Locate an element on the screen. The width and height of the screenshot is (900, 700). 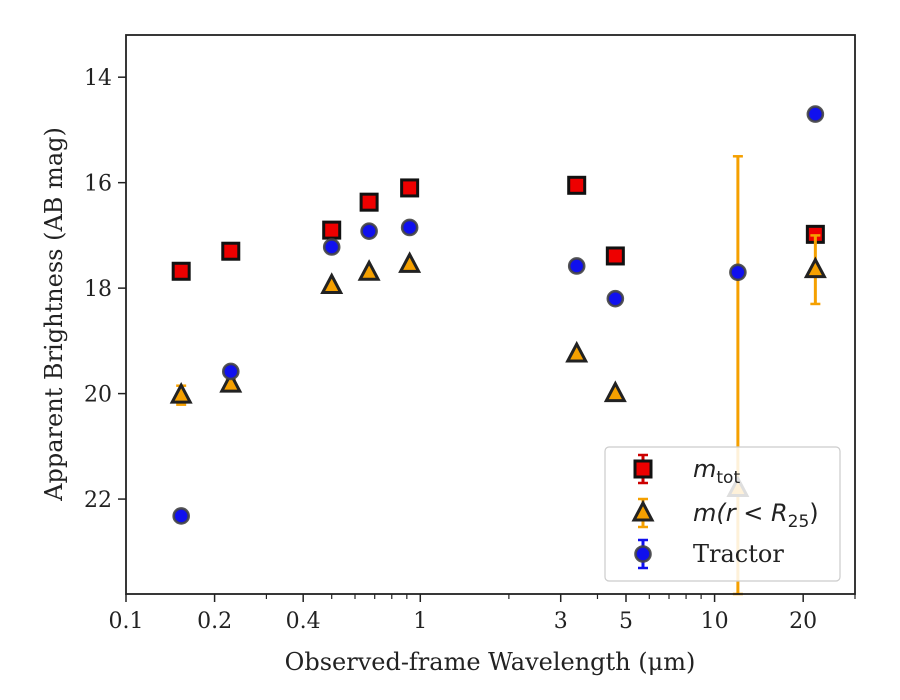
legend-marker-triangle is located at coordinates (643, 510).